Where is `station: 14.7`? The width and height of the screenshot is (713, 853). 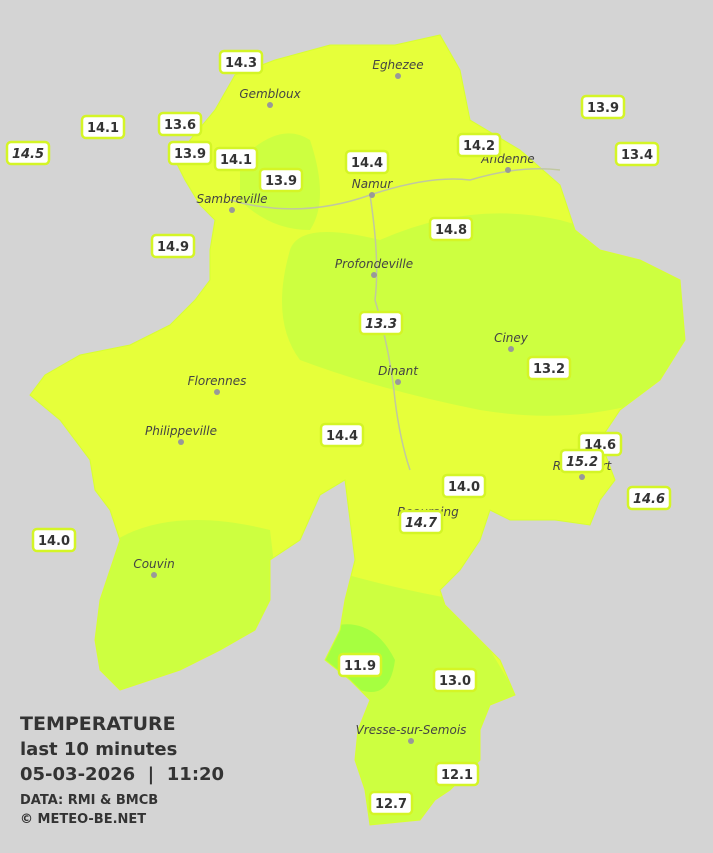
station: 14.7 is located at coordinates (421, 522).